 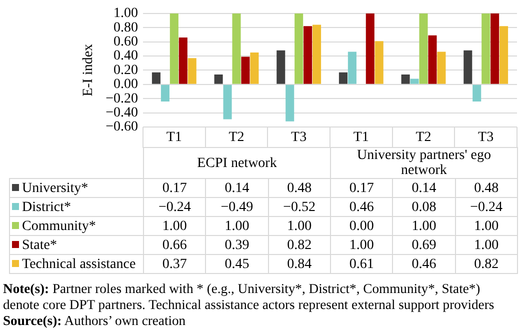 What do you see at coordinates (361, 264) in the screenshot?
I see `data-label: 0.61` at bounding box center [361, 264].